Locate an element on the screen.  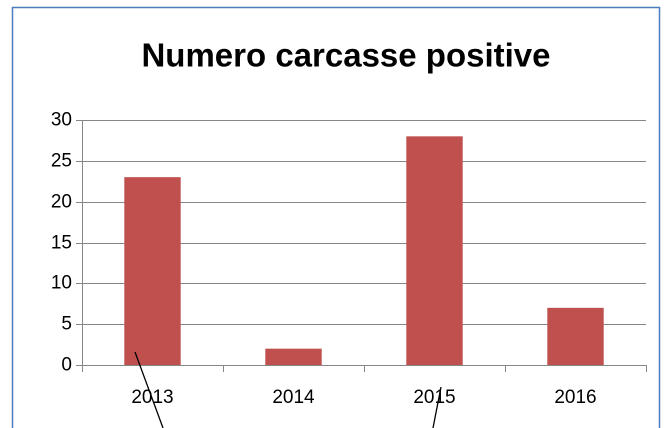
y-tick-label: 5 is located at coordinates (66, 324).